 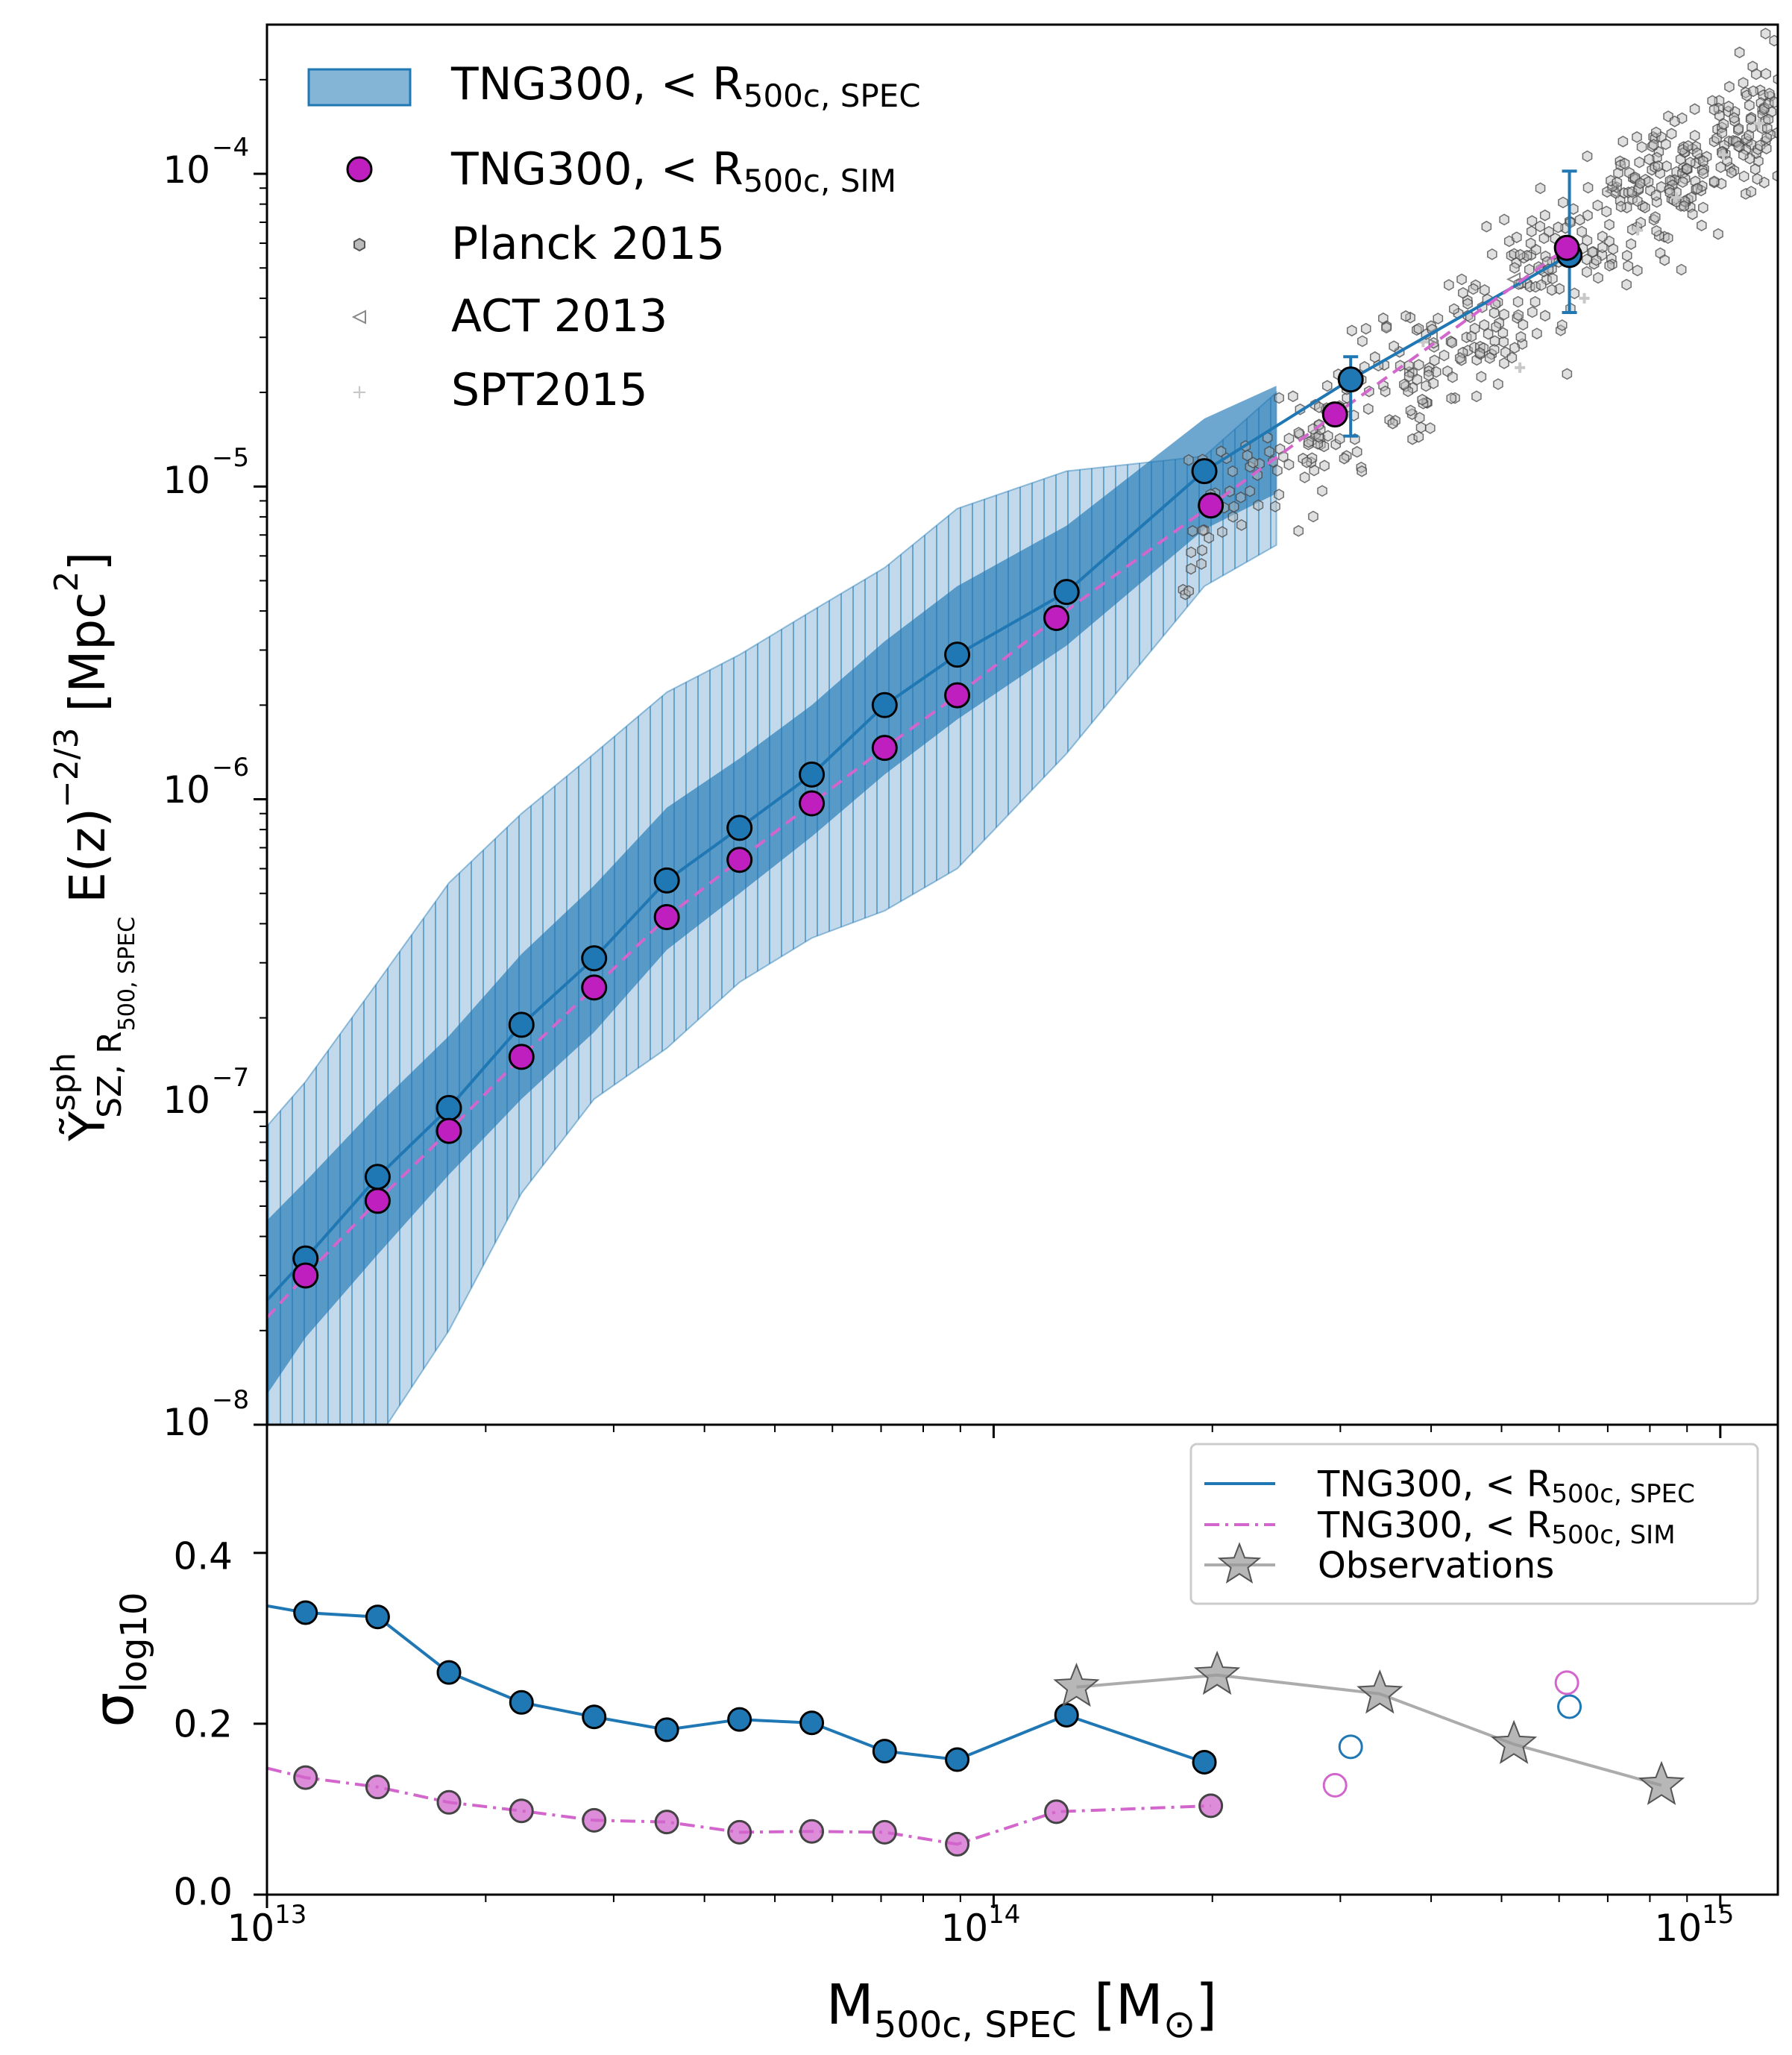 I want to click on sim-open-point, so click(x=1566, y=1683).